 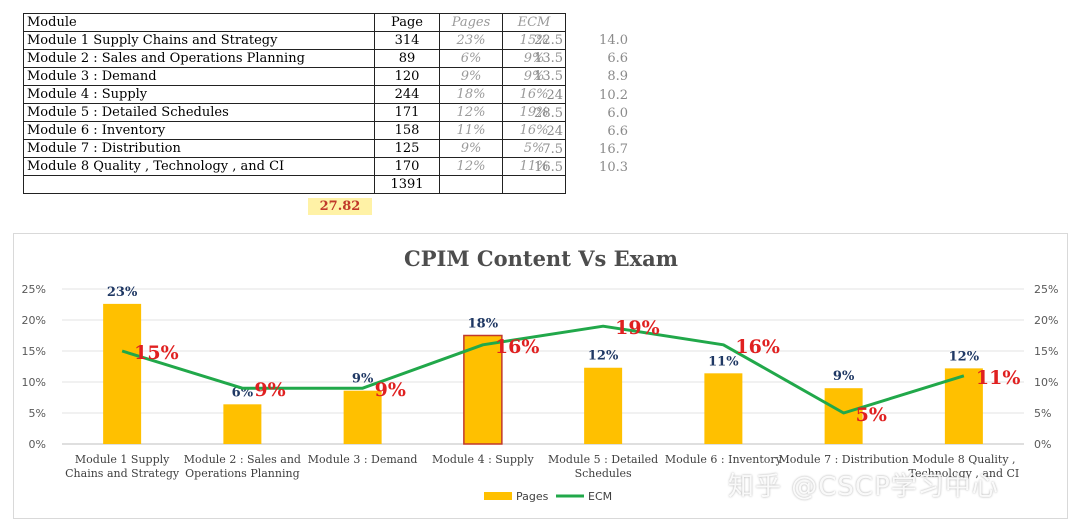 What do you see at coordinates (363, 379) in the screenshot?
I see `bar-data-label: 9%` at bounding box center [363, 379].